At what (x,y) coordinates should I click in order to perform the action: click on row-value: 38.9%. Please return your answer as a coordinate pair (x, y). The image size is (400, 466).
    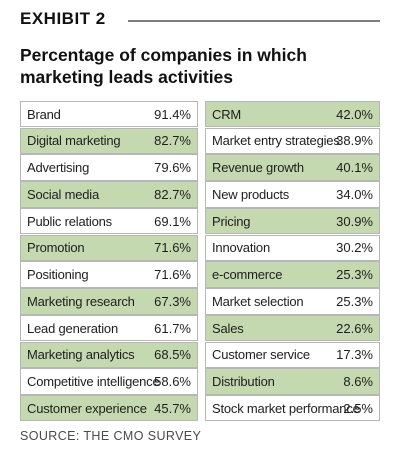
    Looking at the image, I should click on (354, 141).